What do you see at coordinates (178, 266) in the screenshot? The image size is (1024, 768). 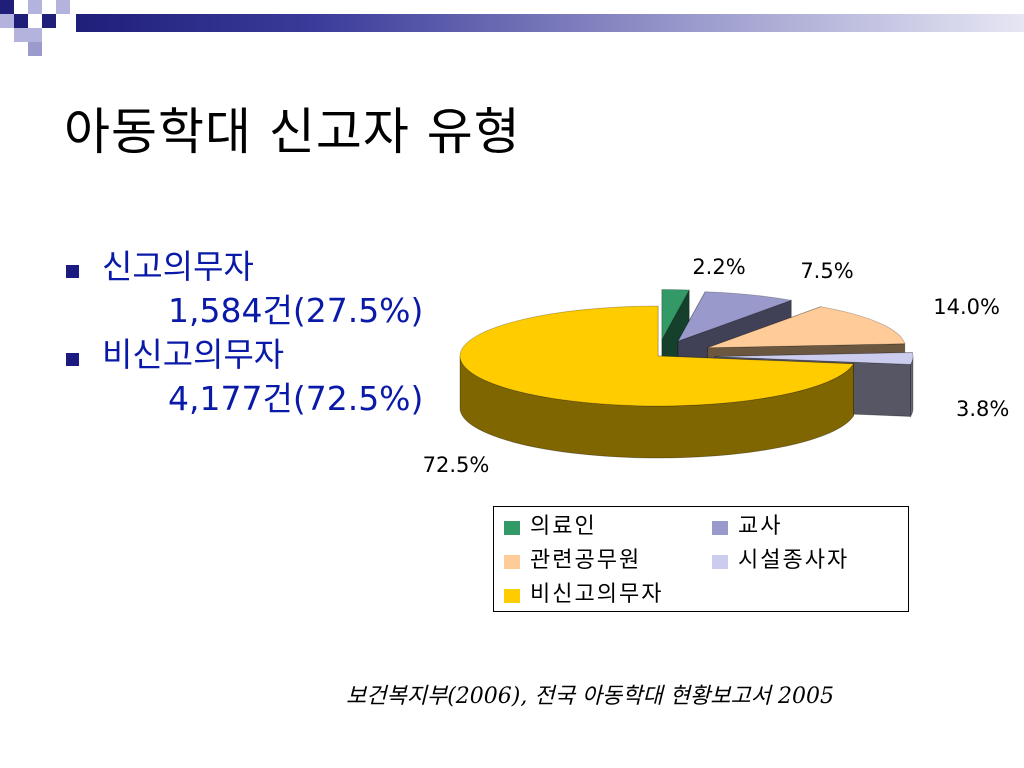 I see `bullet-label: 신고의무자` at bounding box center [178, 266].